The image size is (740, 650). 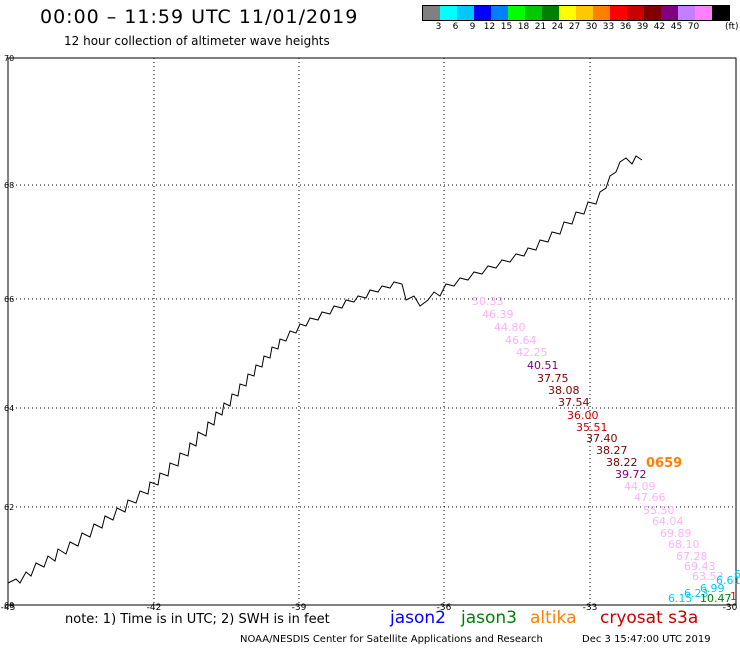 I want to click on lon-tick-label: -30, so click(x=730, y=608).